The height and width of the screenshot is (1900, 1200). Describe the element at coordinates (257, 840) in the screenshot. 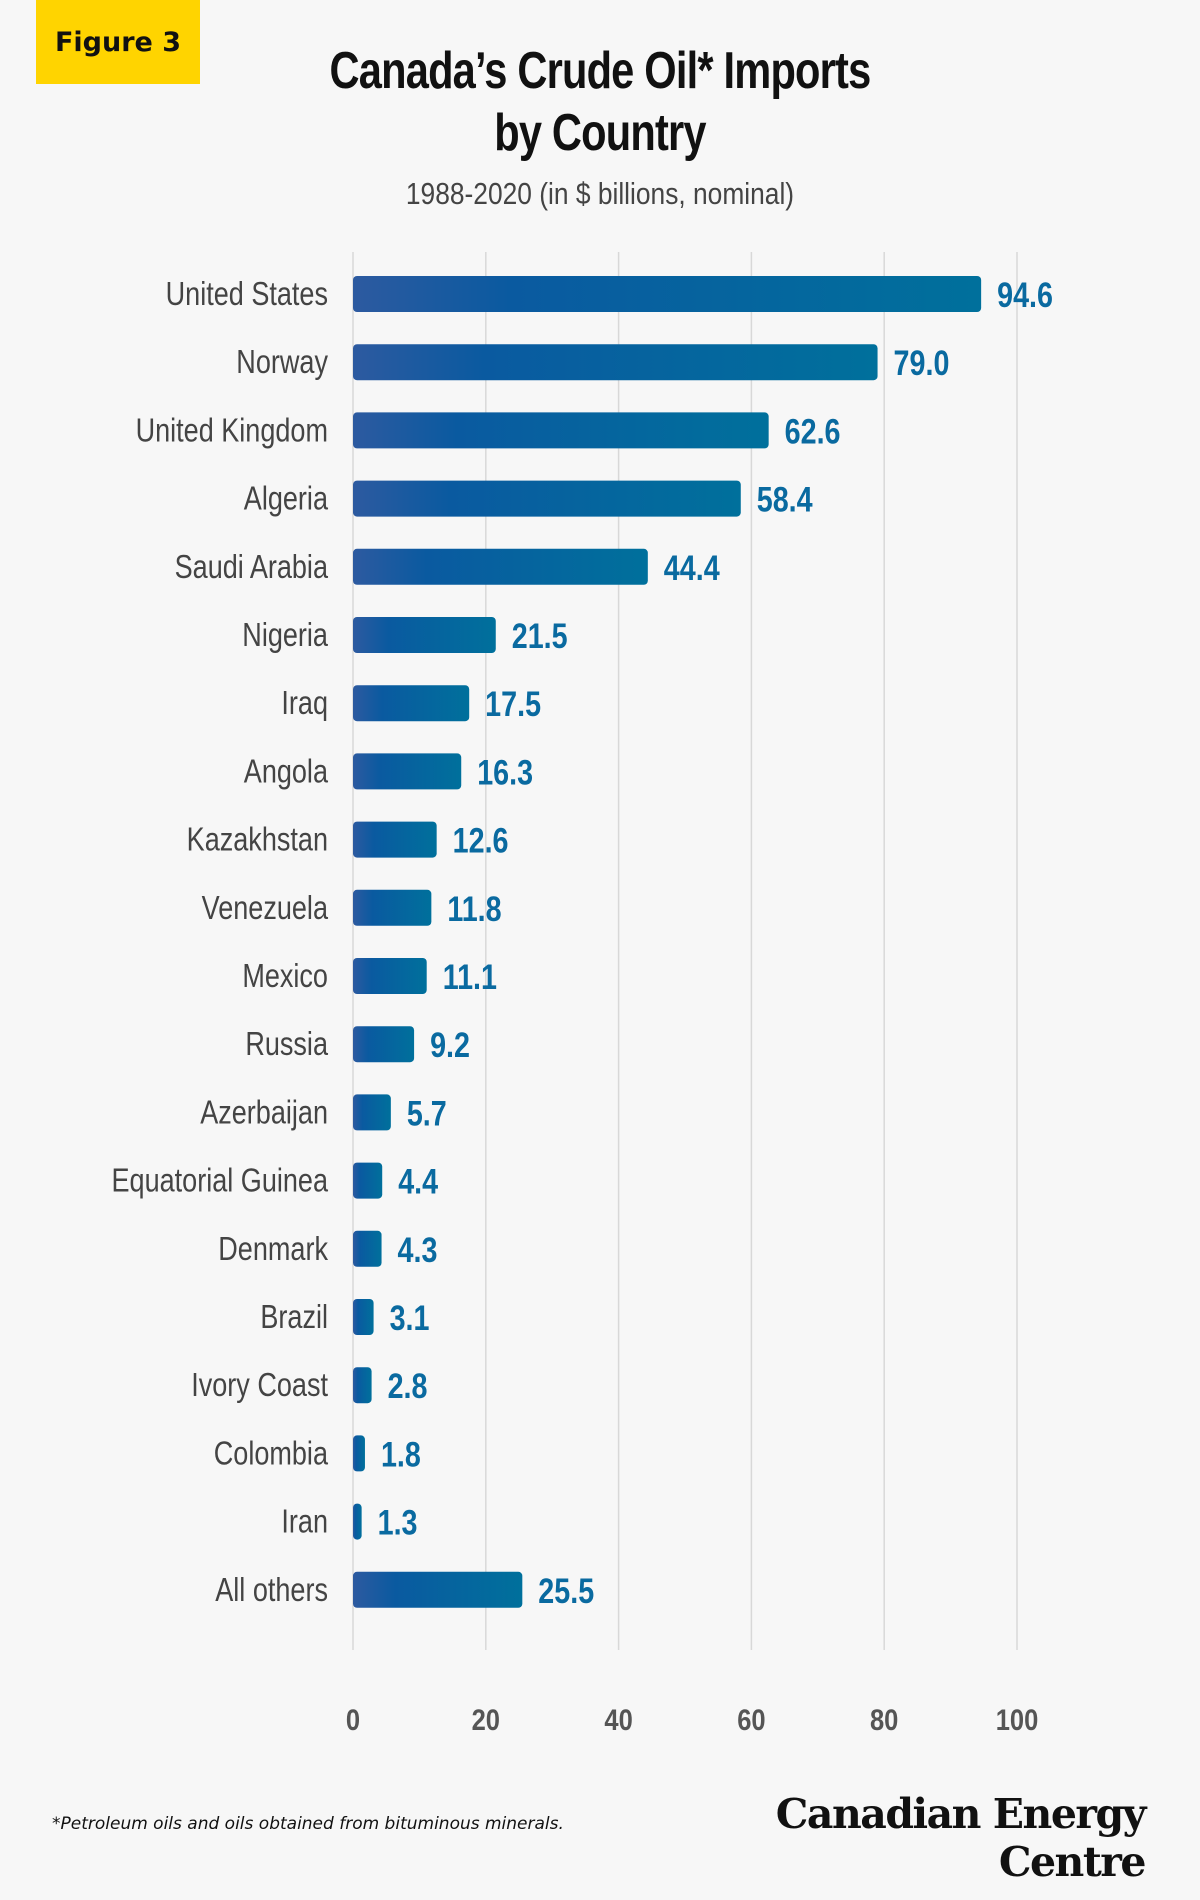

I see `category-label: Kazakhstan` at that location.